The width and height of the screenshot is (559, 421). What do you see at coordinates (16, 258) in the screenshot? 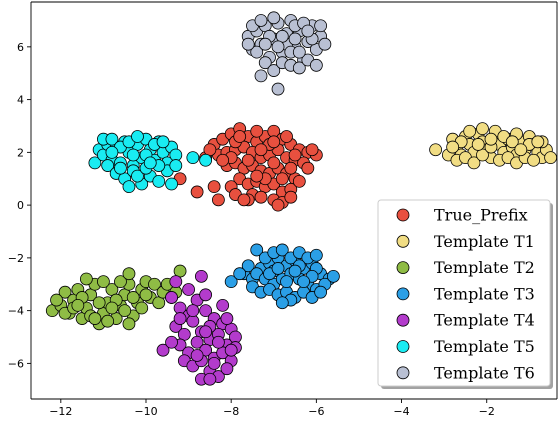
I see `y-tick-label: −2` at bounding box center [16, 258].